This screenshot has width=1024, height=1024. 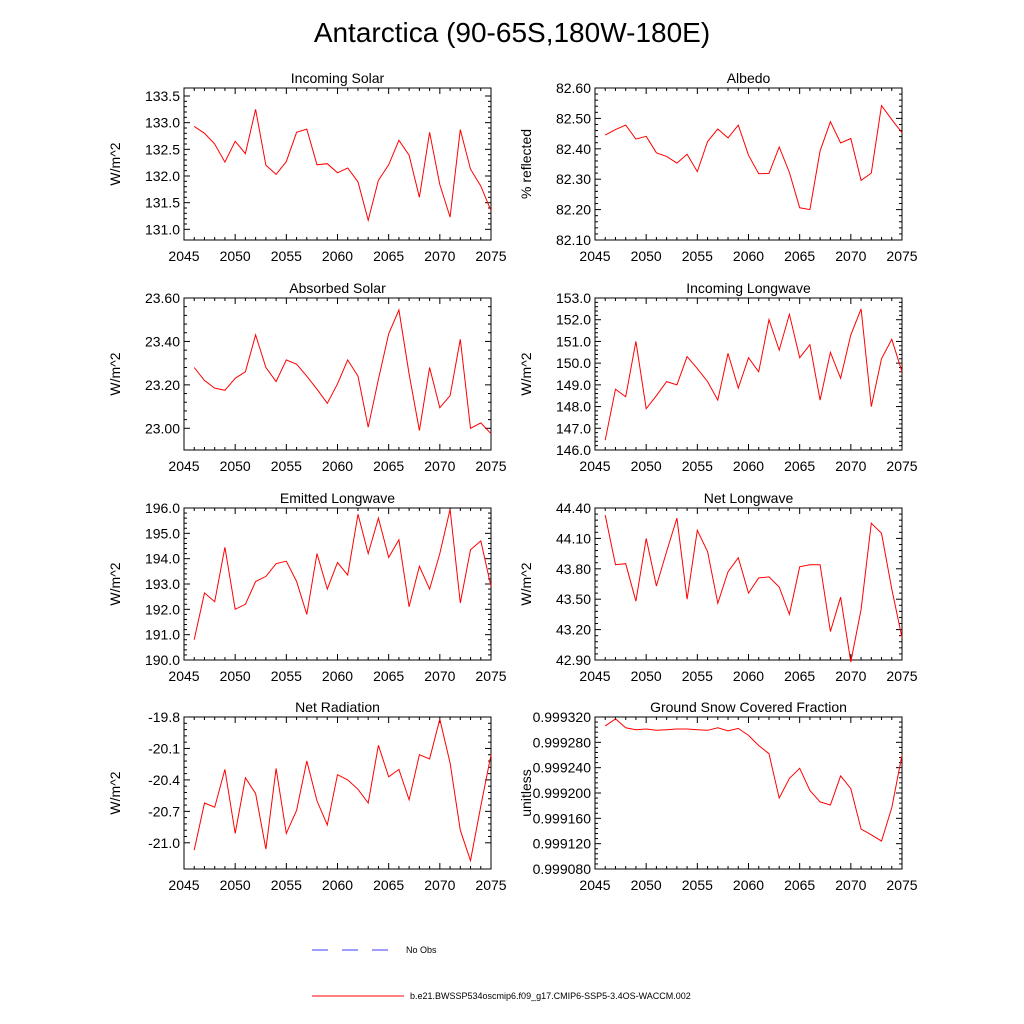 What do you see at coordinates (162, 559) in the screenshot?
I see `emitted-longwave-ytick-label: 194.0` at bounding box center [162, 559].